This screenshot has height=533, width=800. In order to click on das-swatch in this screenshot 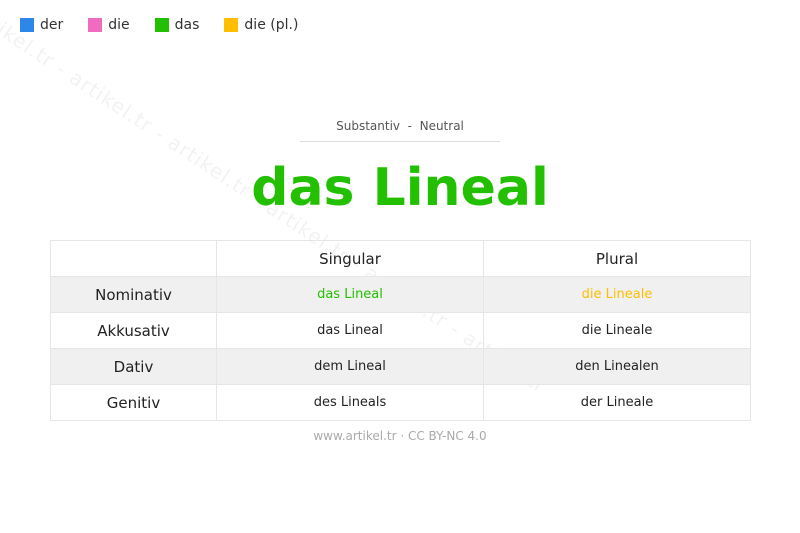, I will do `click(161, 25)`.